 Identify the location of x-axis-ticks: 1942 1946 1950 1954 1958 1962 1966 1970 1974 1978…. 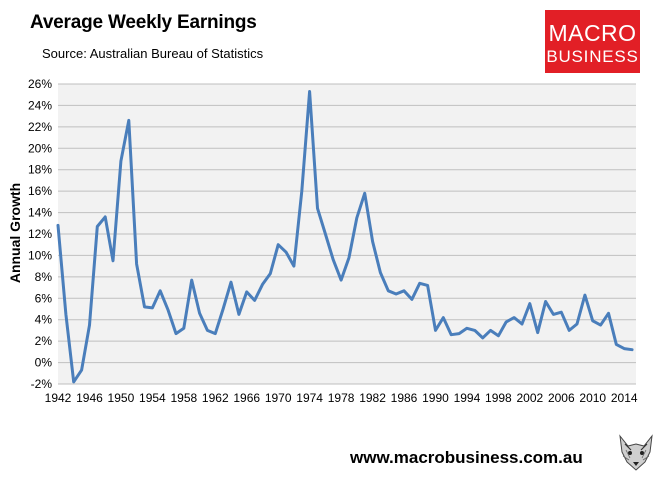
(341, 398).